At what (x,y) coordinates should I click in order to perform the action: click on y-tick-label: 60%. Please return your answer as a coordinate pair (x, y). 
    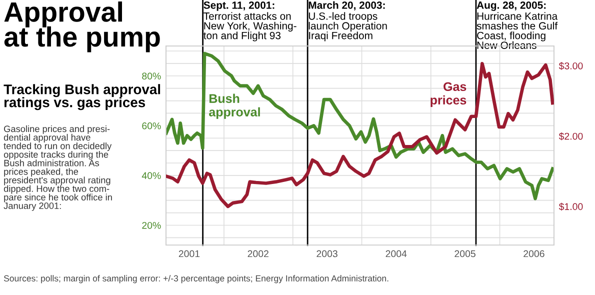
    Looking at the image, I should click on (151, 126).